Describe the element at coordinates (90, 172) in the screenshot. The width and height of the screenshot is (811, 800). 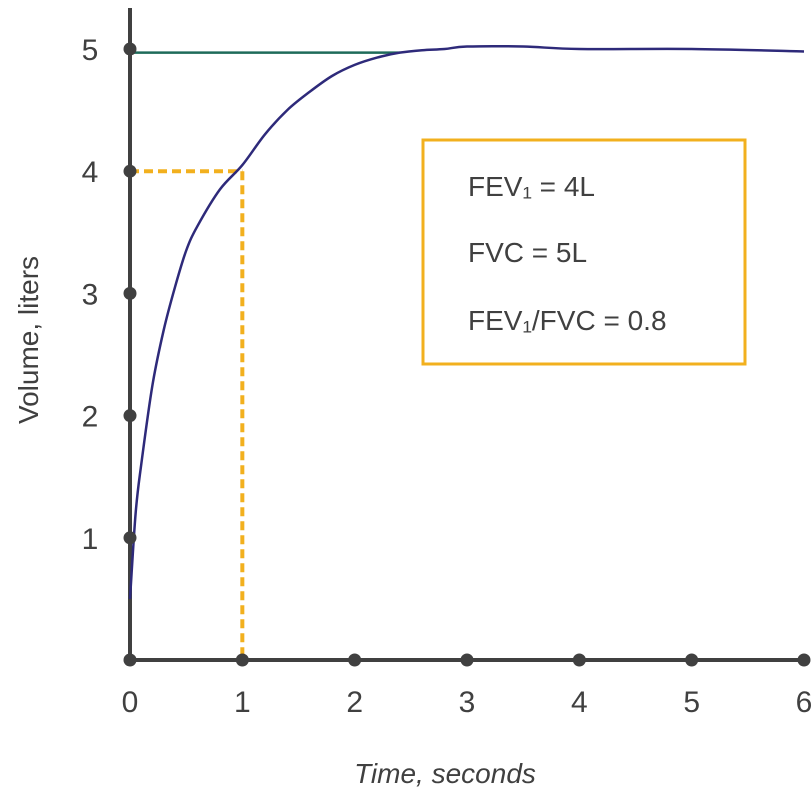
I see `y-tick-label: 4` at that location.